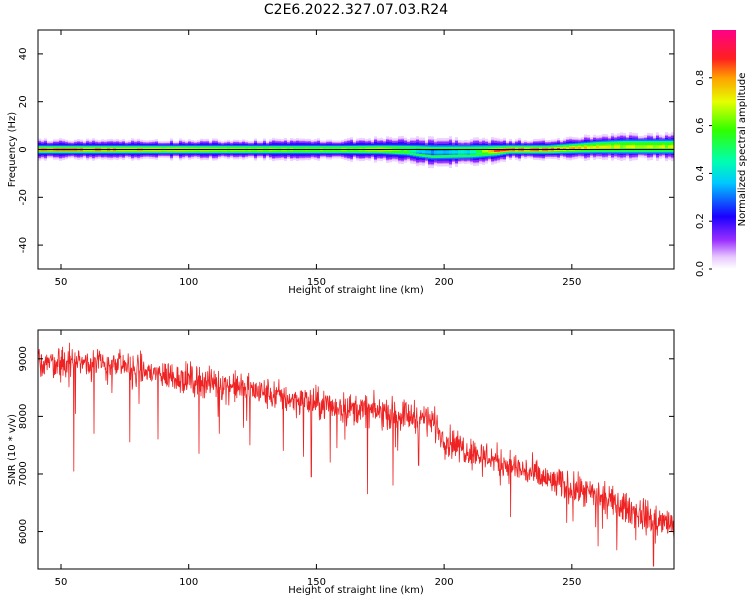 The width and height of the screenshot is (750, 600). What do you see at coordinates (23, 101) in the screenshot?
I see `y-tick-label: 20` at bounding box center [23, 101].